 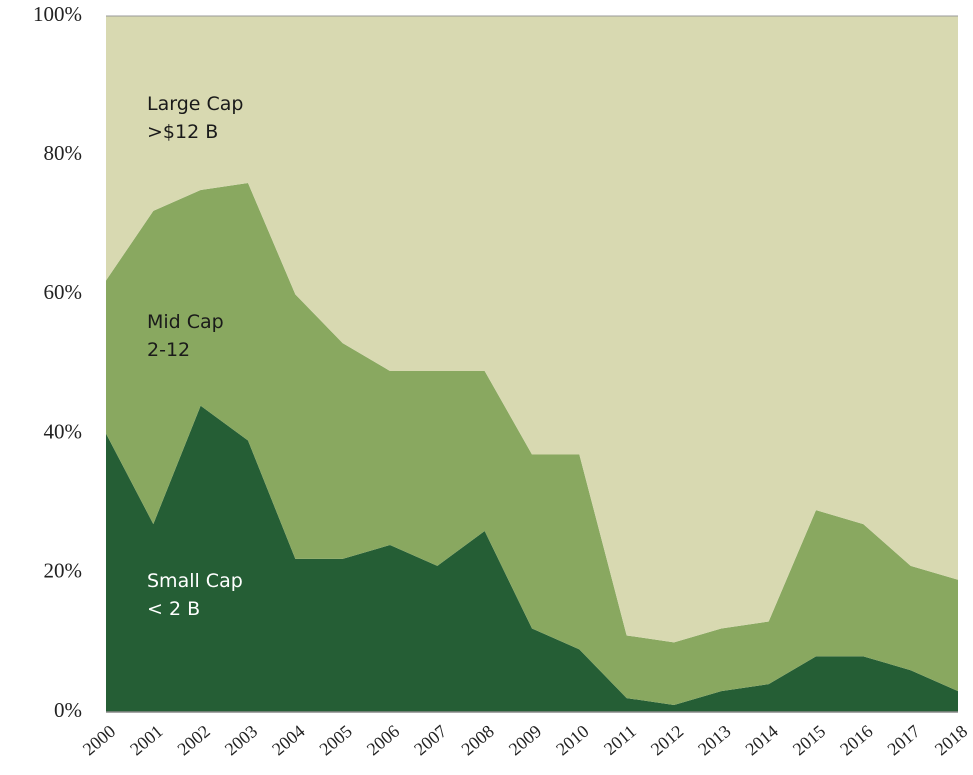 I want to click on x-tick-label: 2017, so click(x=903, y=740).